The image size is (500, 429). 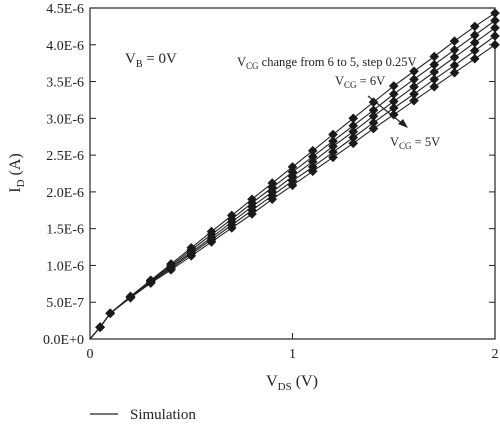 What do you see at coordinates (21, 183) in the screenshot?
I see `y-axis-label-sub: D` at bounding box center [21, 183].